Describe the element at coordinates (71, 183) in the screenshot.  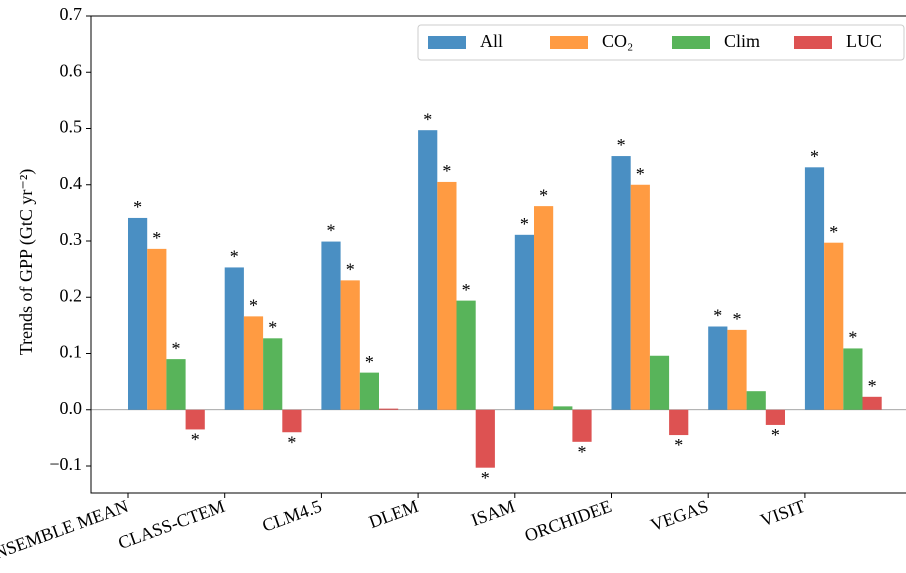
I see `y-tick-label: 0.4` at that location.